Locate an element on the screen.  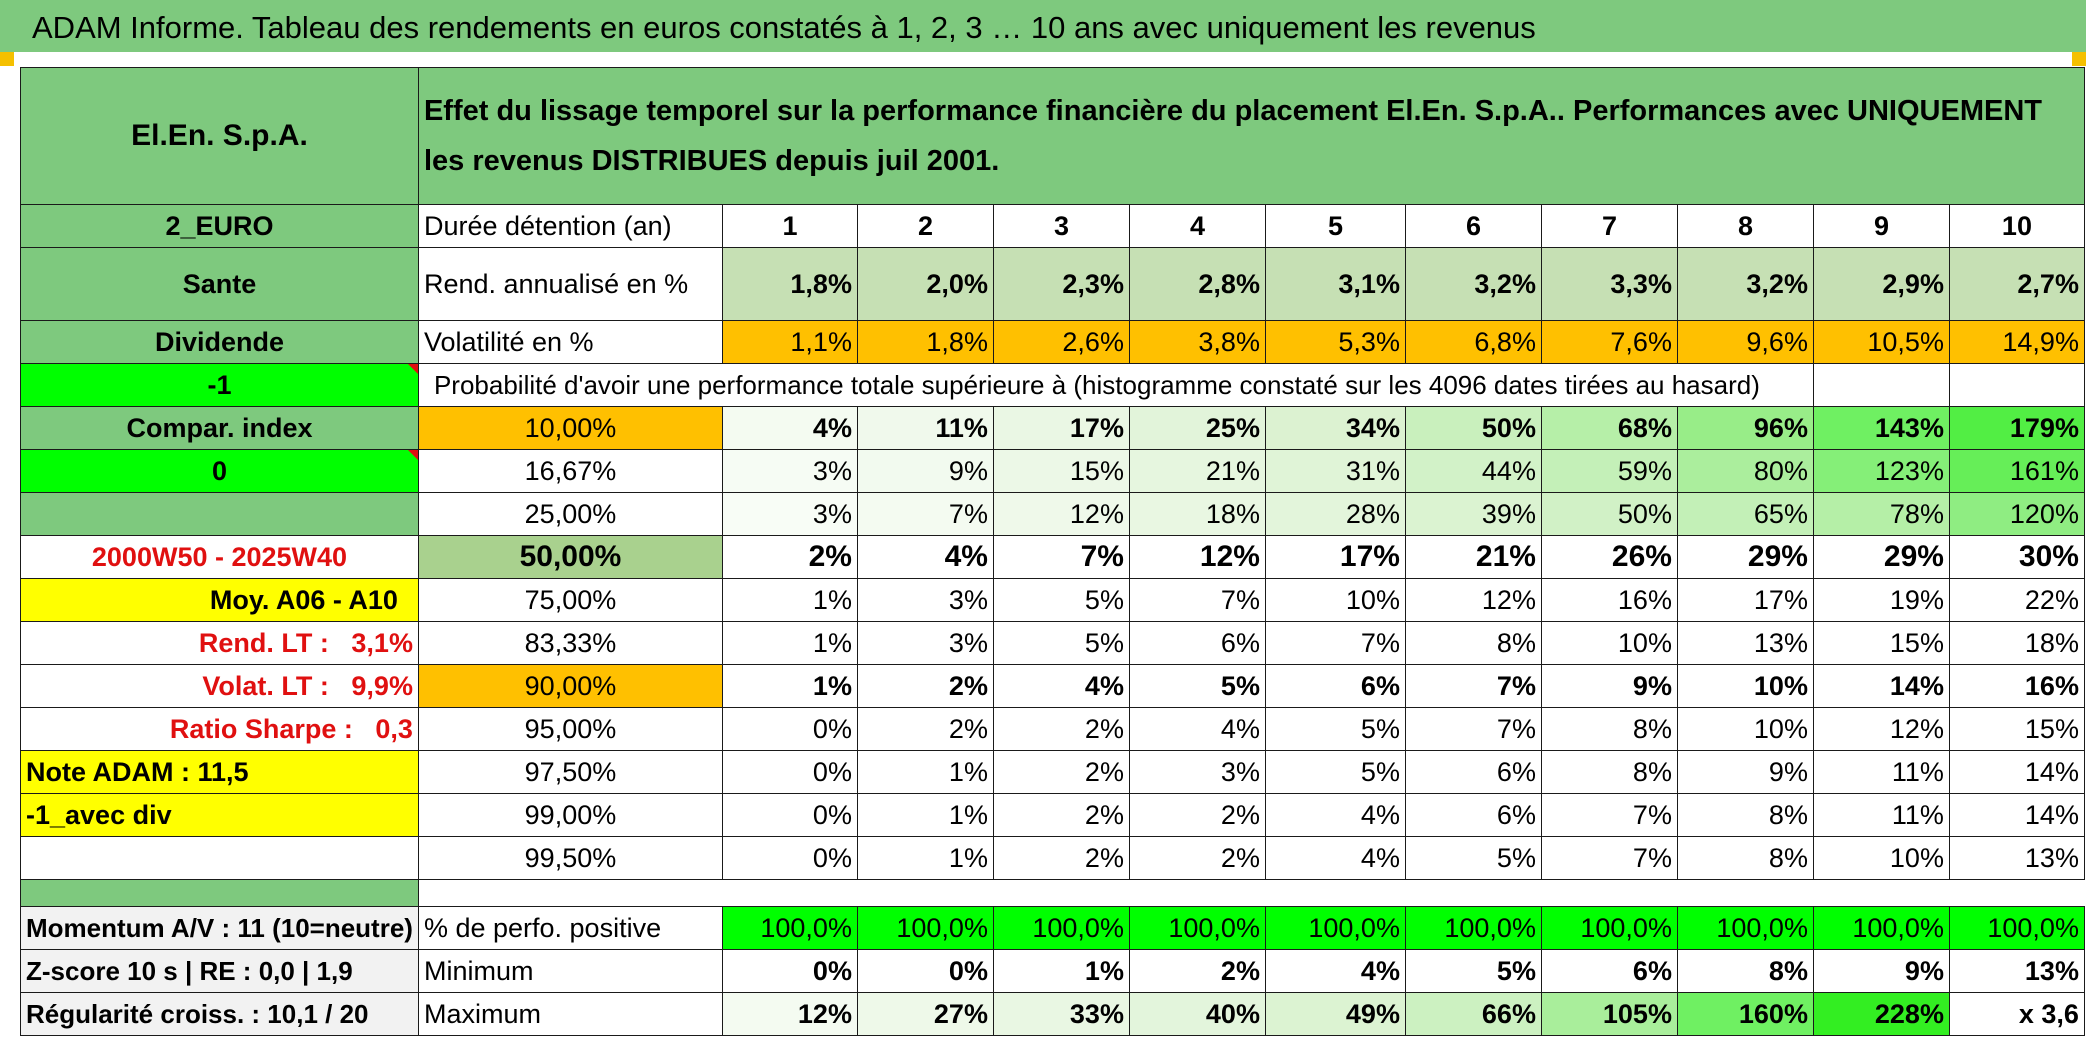
year-cell: 4 is located at coordinates (1197, 226).